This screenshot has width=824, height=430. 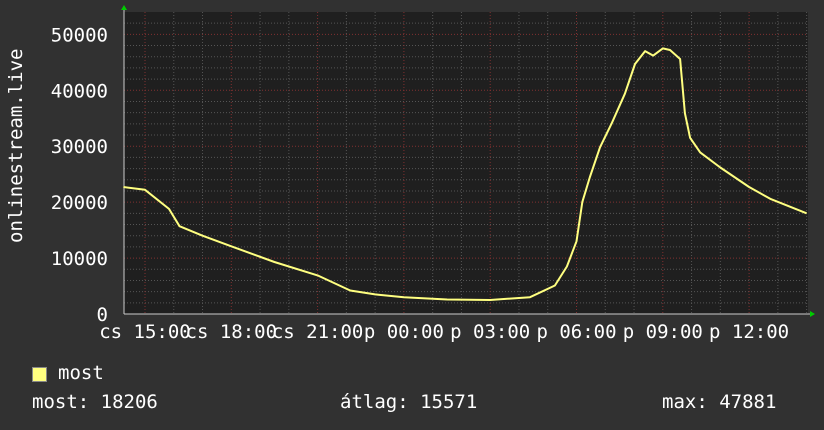 I want to click on legend-swatch-most, so click(x=39, y=374).